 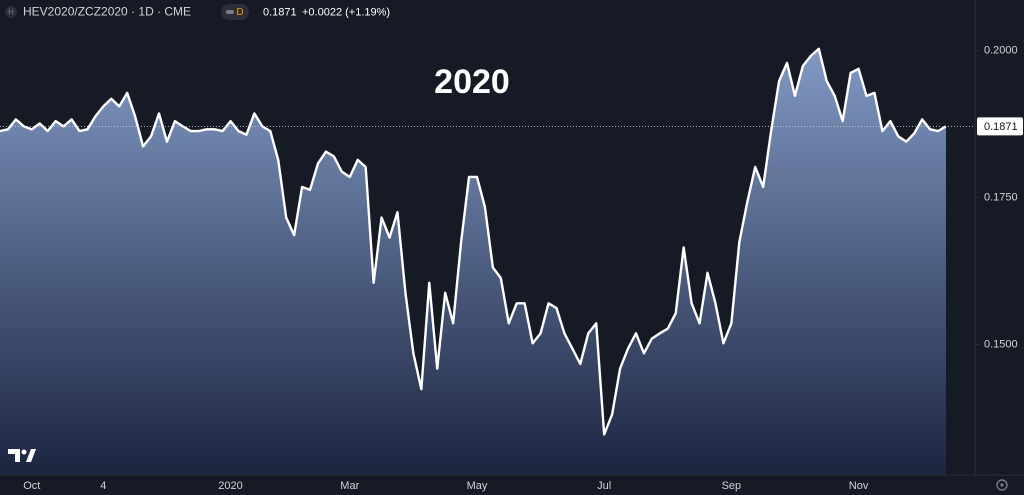 What do you see at coordinates (22, 455) in the screenshot?
I see `tv-logo` at bounding box center [22, 455].